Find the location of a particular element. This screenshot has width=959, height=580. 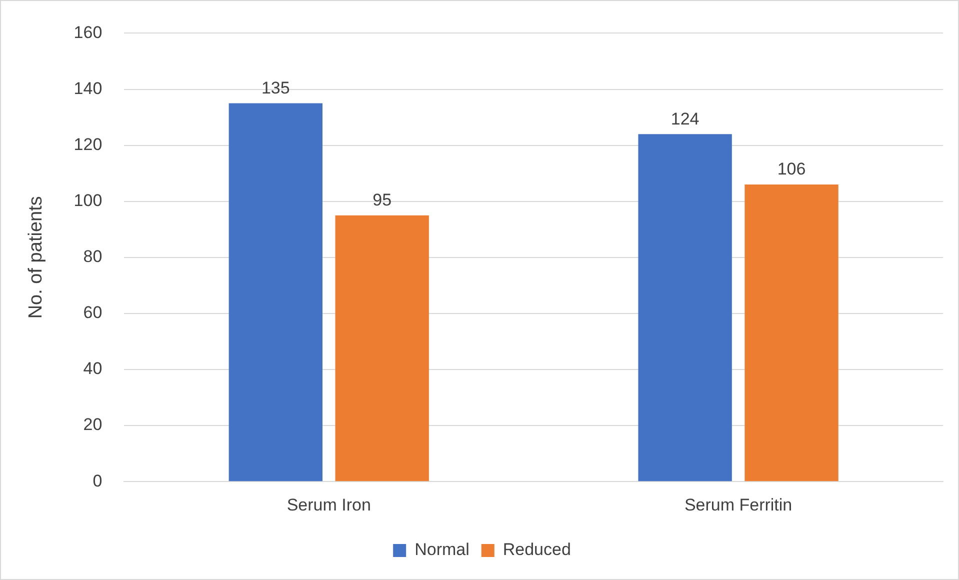

x-tick-label: Serum Ferritin is located at coordinates (738, 504).